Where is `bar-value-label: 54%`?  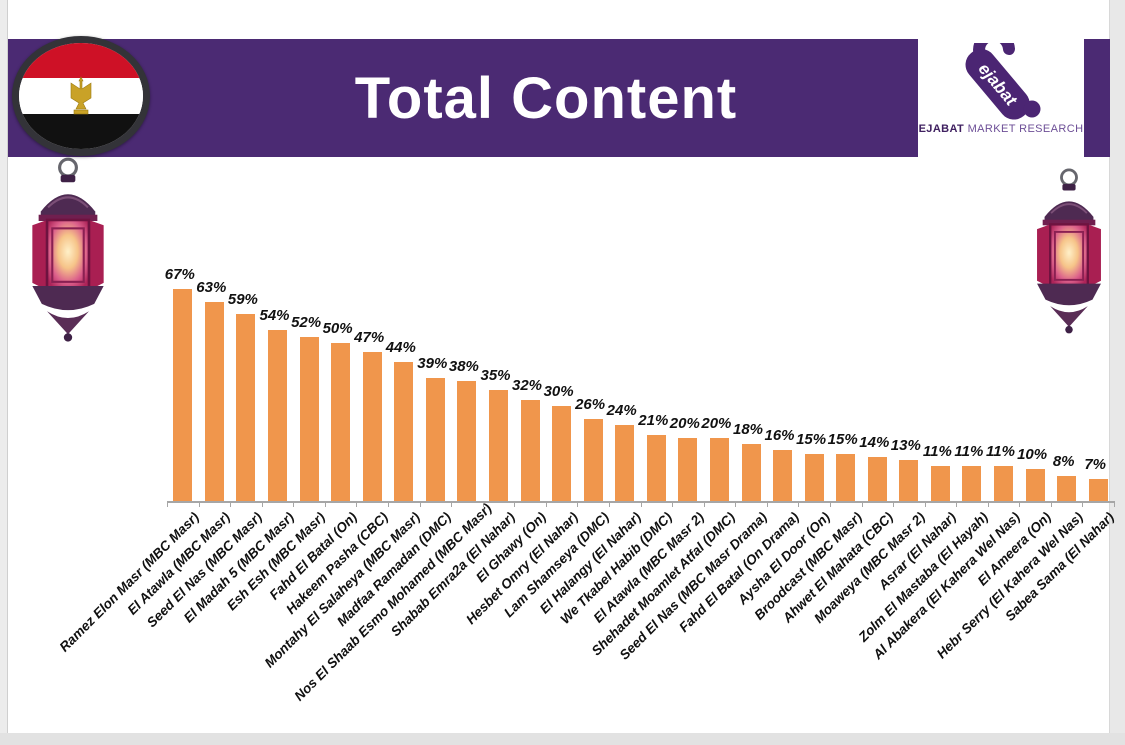
bar-value-label: 54% is located at coordinates (274, 316).